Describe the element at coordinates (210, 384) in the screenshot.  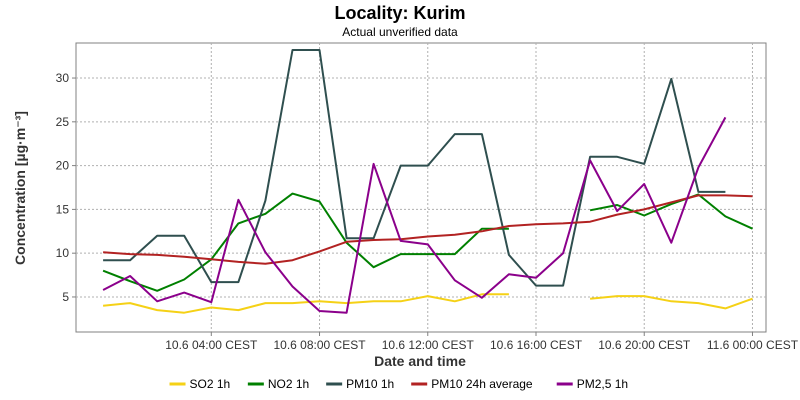
I see `legend-label: SO2 1h` at that location.